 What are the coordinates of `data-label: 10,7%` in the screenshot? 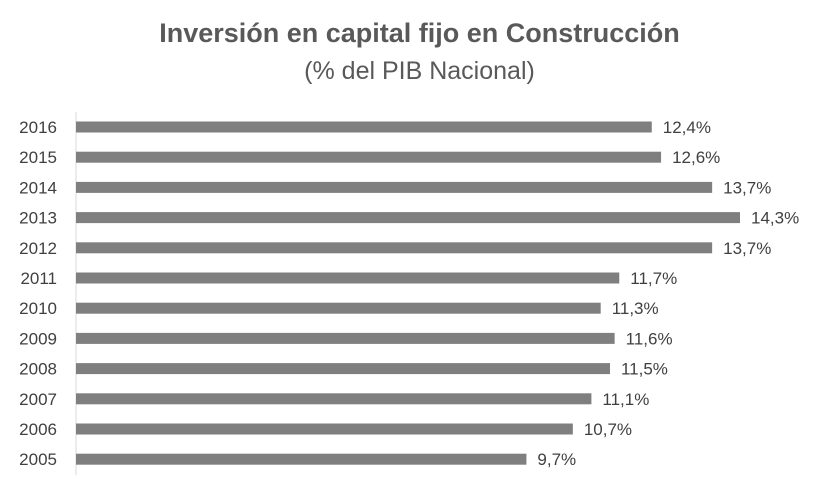 It's located at (608, 429).